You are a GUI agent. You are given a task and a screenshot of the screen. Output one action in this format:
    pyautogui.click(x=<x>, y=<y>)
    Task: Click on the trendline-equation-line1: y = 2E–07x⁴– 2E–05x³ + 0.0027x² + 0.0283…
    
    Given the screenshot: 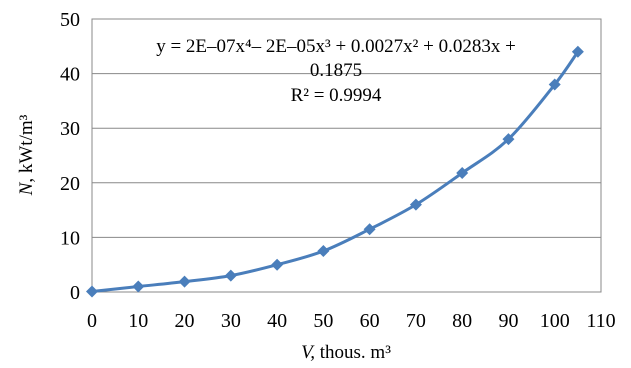 What is the action you would take?
    pyautogui.click(x=336, y=46)
    